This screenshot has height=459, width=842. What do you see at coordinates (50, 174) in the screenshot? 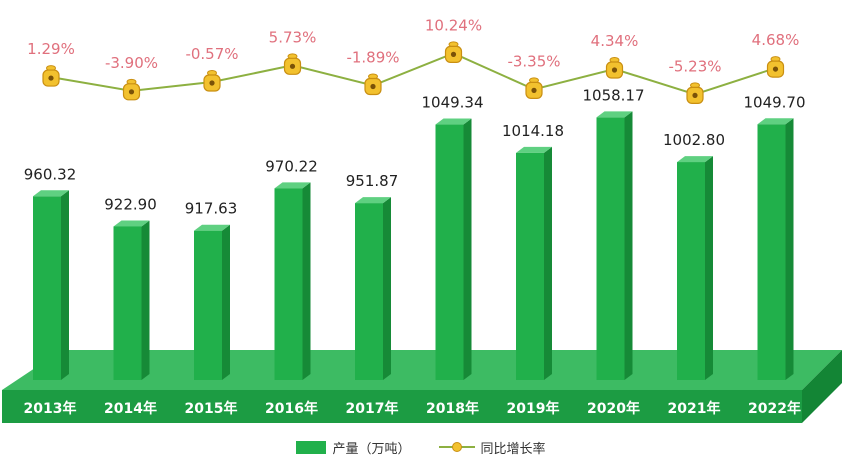
I see `bar-value-label: 960.32` at bounding box center [50, 174].